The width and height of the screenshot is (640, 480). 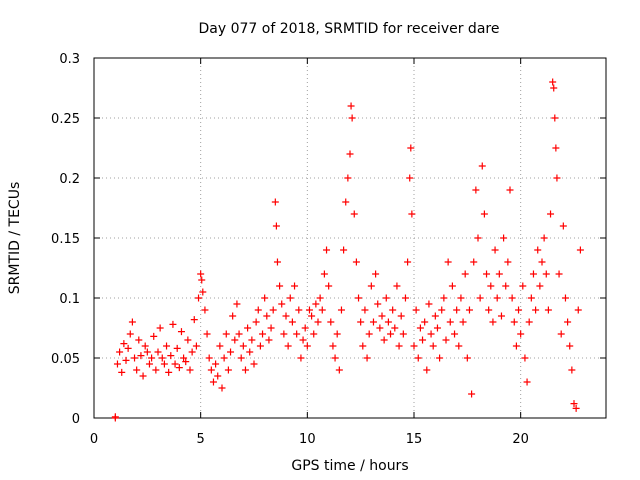 I want to click on x-tick-label: 0, so click(x=94, y=439).